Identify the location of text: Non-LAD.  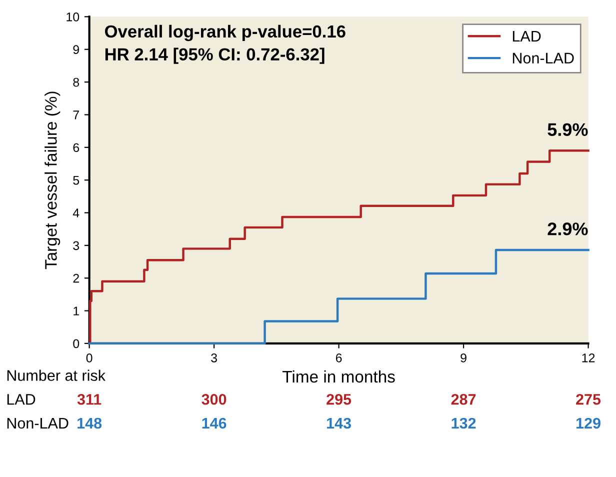
(37, 423).